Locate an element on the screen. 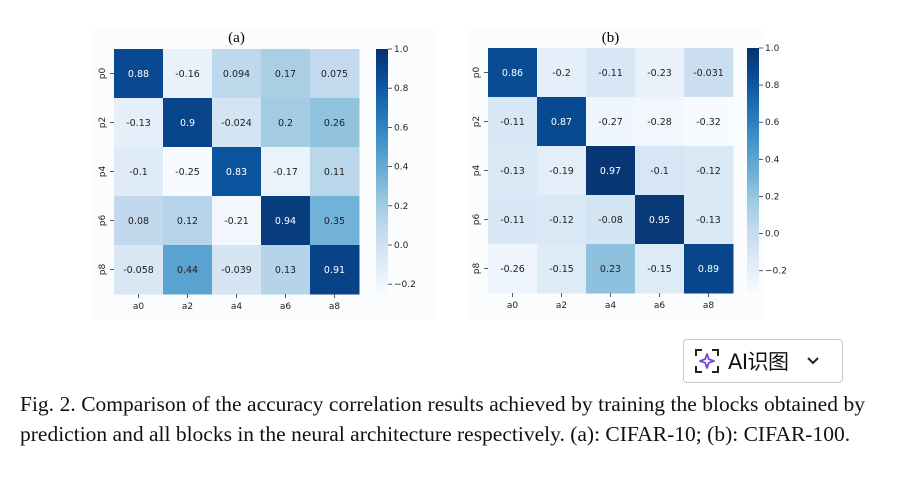 Image resolution: width=897 pixels, height=480 pixels. cell-value-label: -0.08 is located at coordinates (610, 220).